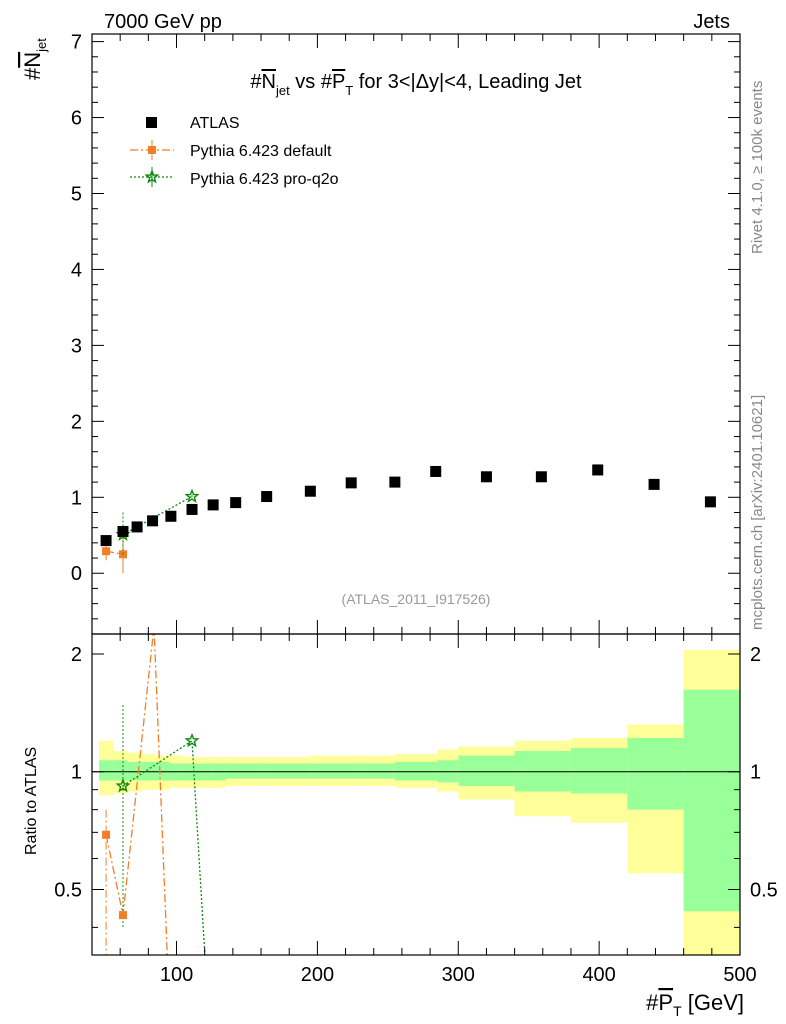 The height and width of the screenshot is (1024, 786). What do you see at coordinates (739, 975) in the screenshot?
I see `xtick-label: 500` at bounding box center [739, 975].